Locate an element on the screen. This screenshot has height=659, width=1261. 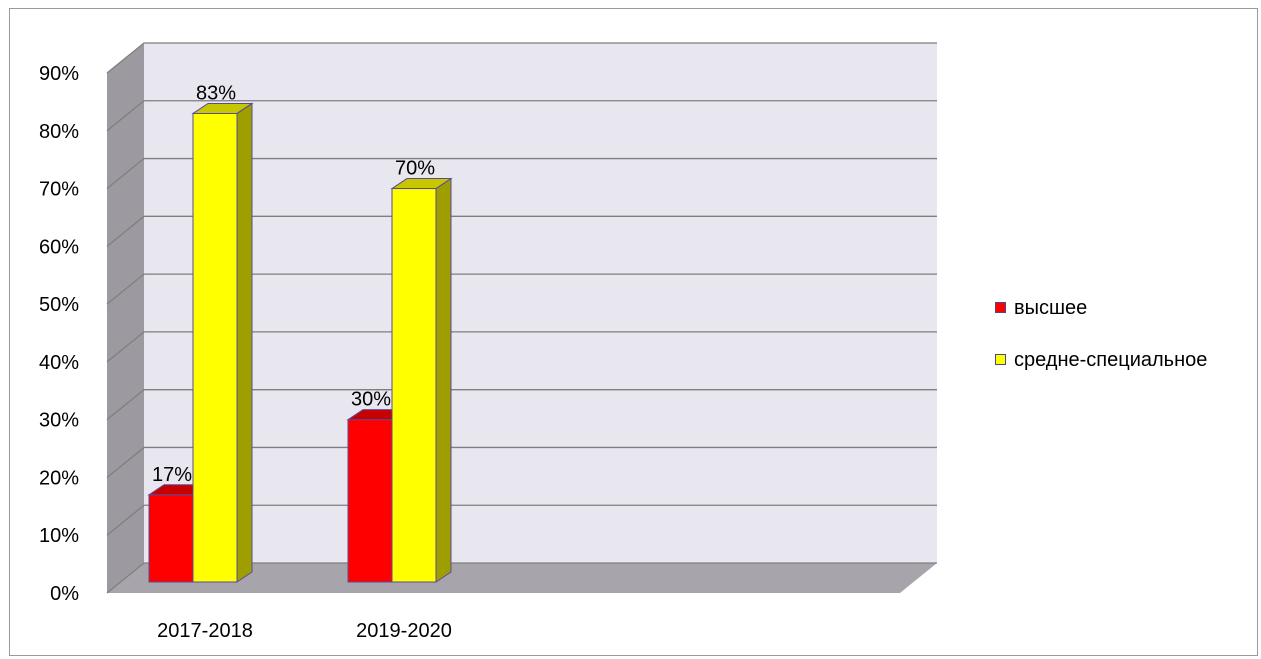
y-tick-label: 0% is located at coordinates (64, 594).